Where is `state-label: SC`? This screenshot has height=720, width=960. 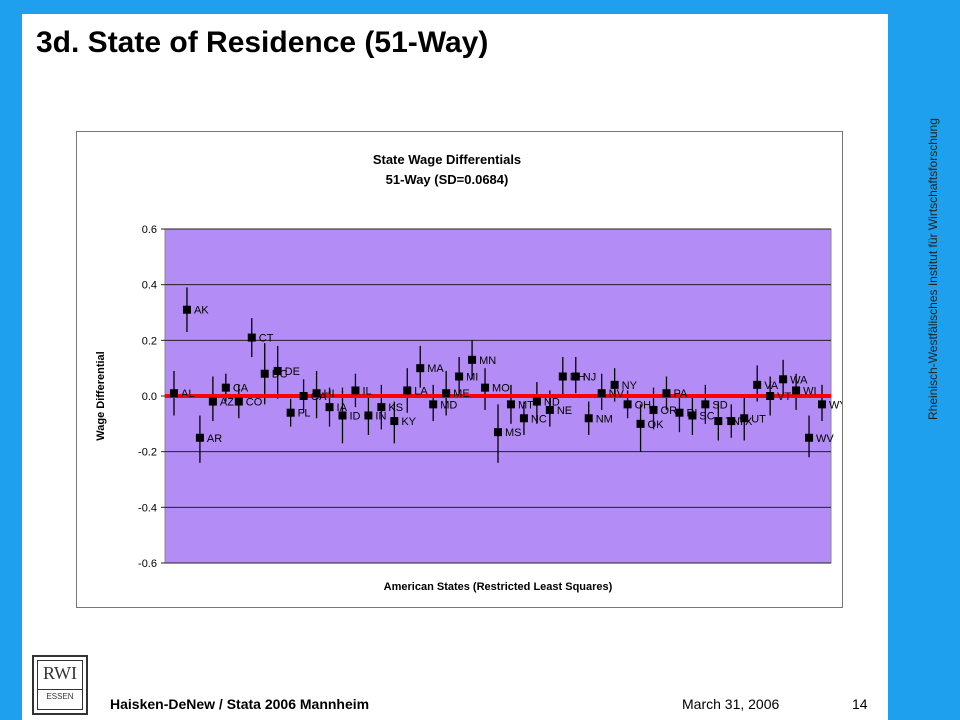 state-label: SC is located at coordinates (706, 416).